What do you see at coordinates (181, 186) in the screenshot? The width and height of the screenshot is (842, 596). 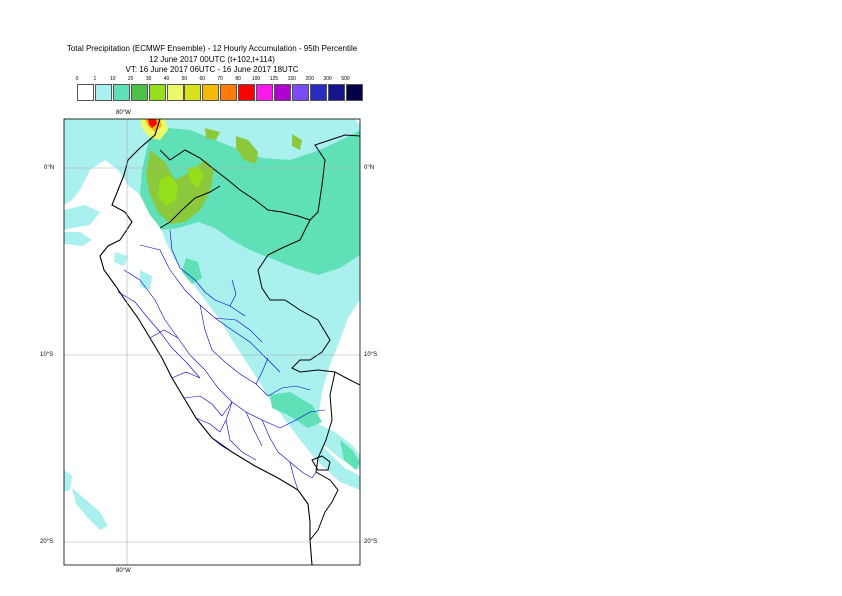 I see `precip-field-30-40mm` at bounding box center [181, 186].